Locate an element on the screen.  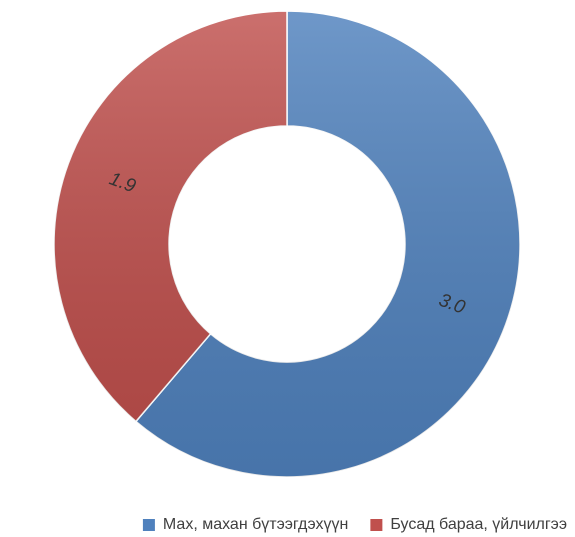
legend-item: Мах, махан бүтээгдэхүүн is located at coordinates (245, 524).